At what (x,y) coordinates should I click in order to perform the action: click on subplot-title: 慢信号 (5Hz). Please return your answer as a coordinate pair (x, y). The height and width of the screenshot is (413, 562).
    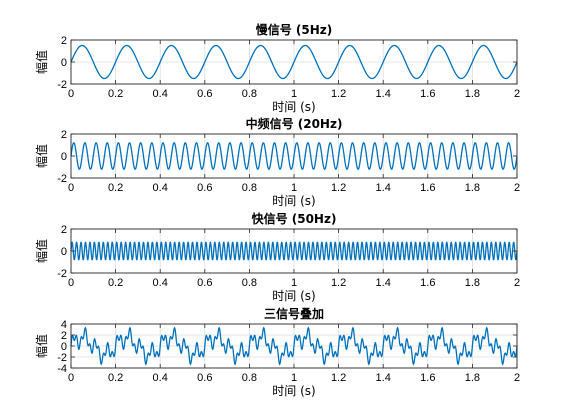
    Looking at the image, I should click on (294, 29).